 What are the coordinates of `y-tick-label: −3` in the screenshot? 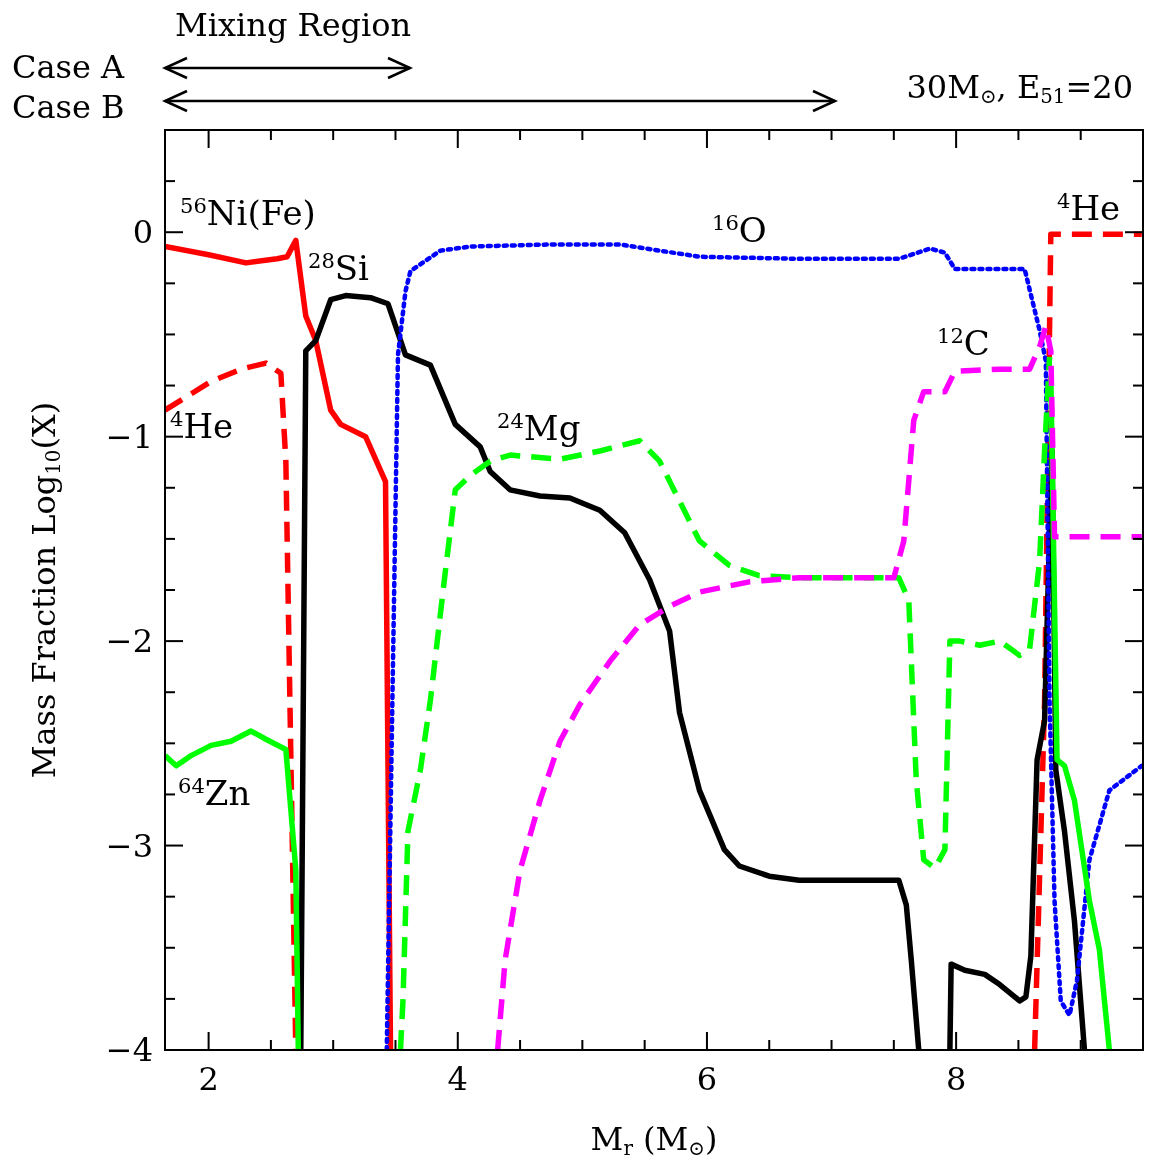 It's located at (129, 845).